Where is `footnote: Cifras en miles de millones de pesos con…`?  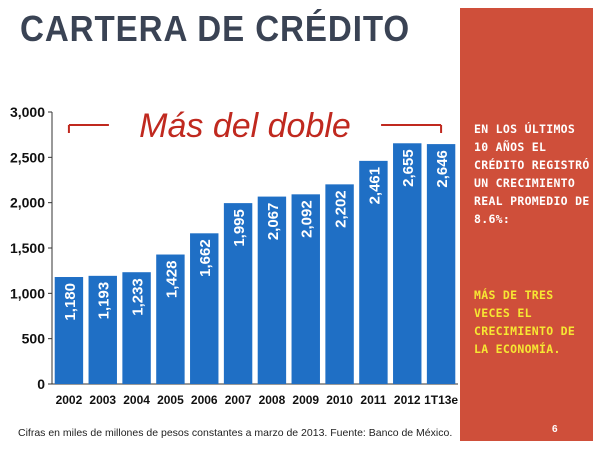
footnote: Cifras en miles de millones de pesos con… is located at coordinates (235, 433).